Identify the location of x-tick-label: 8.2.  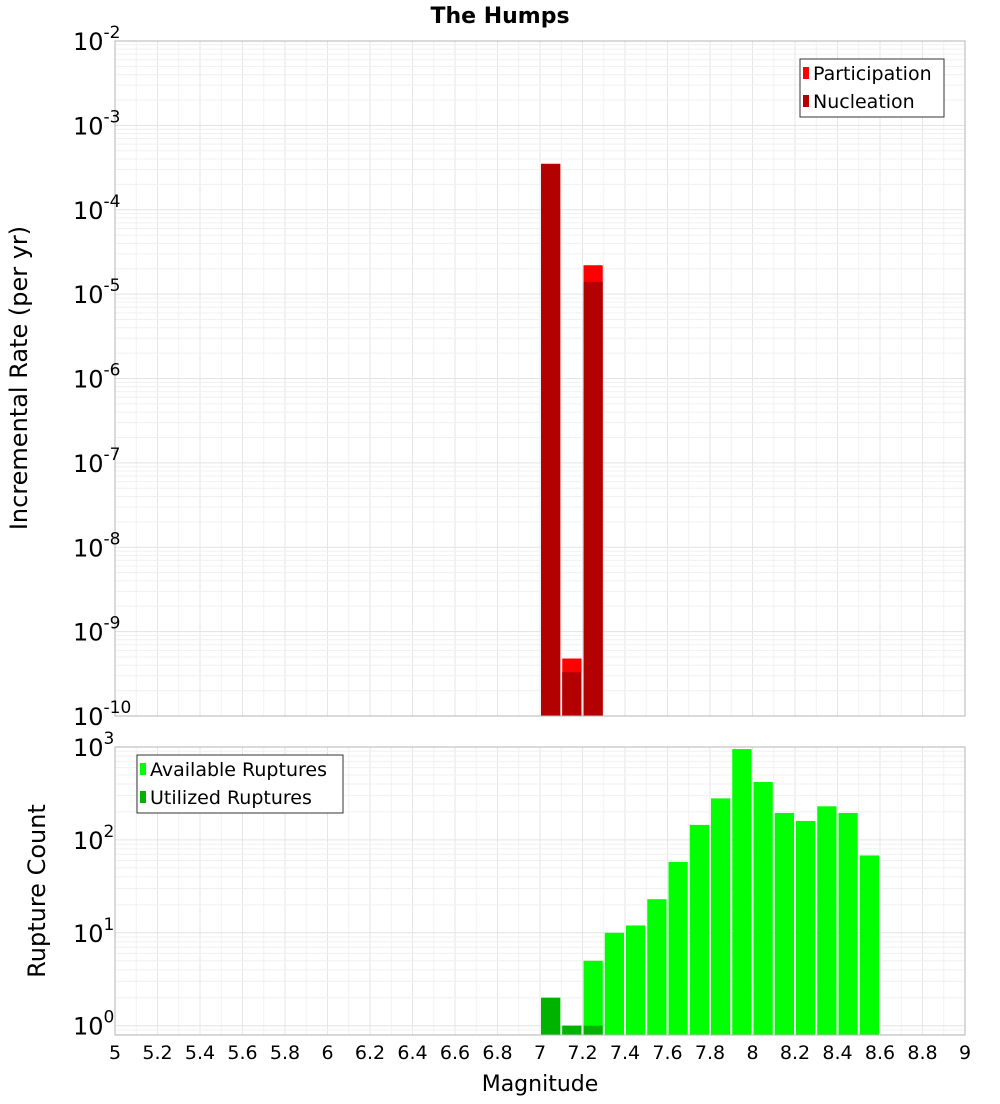
(795, 1053).